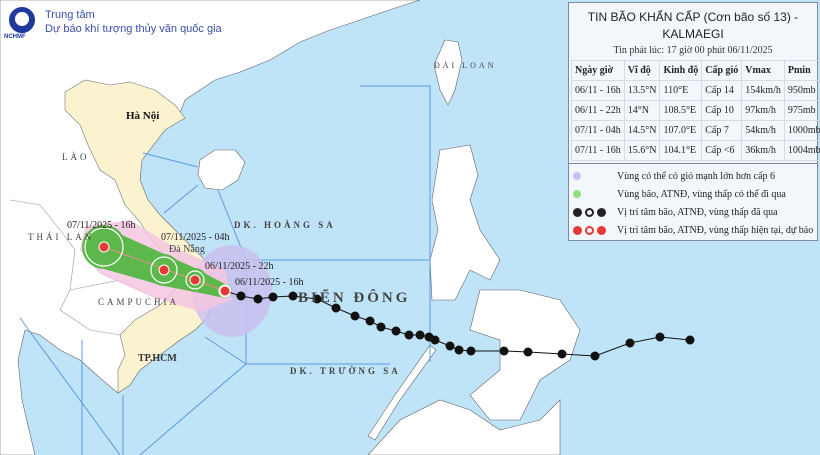  Describe the element at coordinates (465, 222) in the screenshot. I see `luzon-island` at that location.